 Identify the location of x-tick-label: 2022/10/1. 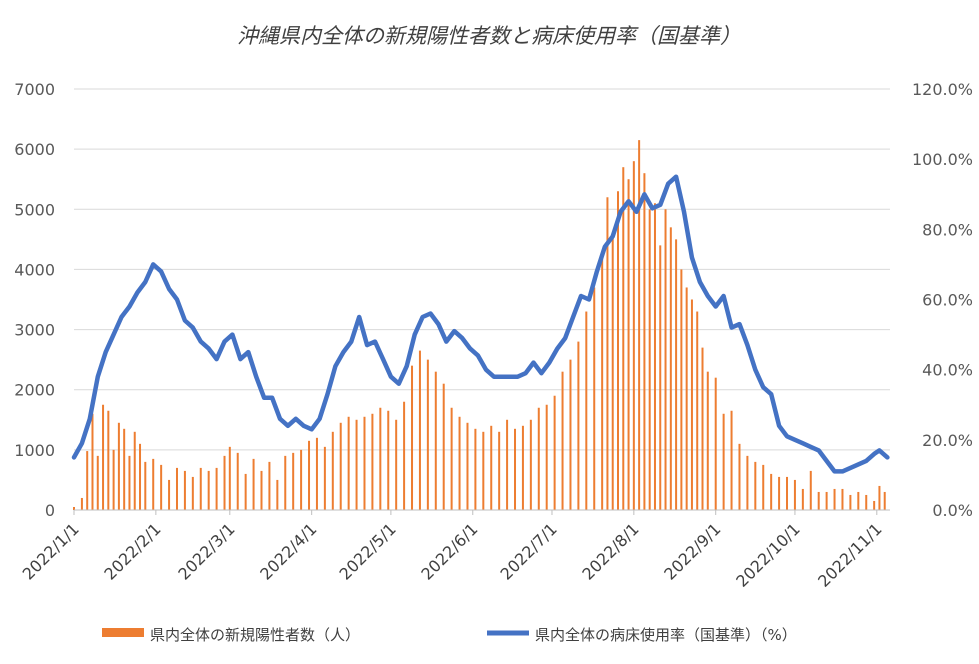
(767, 554).